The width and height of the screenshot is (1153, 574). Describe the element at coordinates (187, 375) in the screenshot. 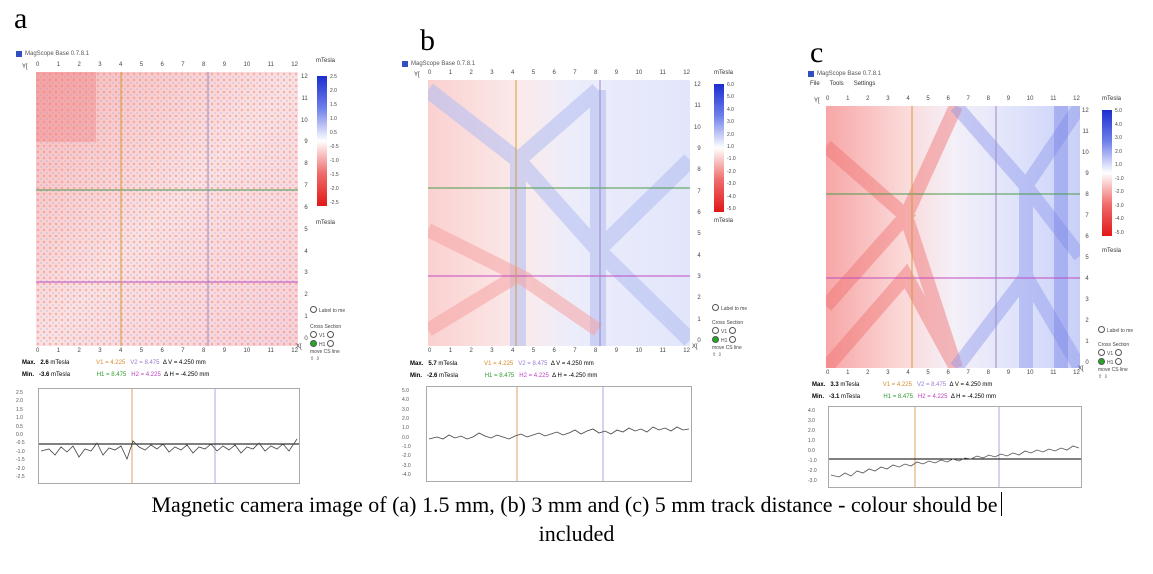

I see `dh-value: Δ H = -4.250 mm` at that location.